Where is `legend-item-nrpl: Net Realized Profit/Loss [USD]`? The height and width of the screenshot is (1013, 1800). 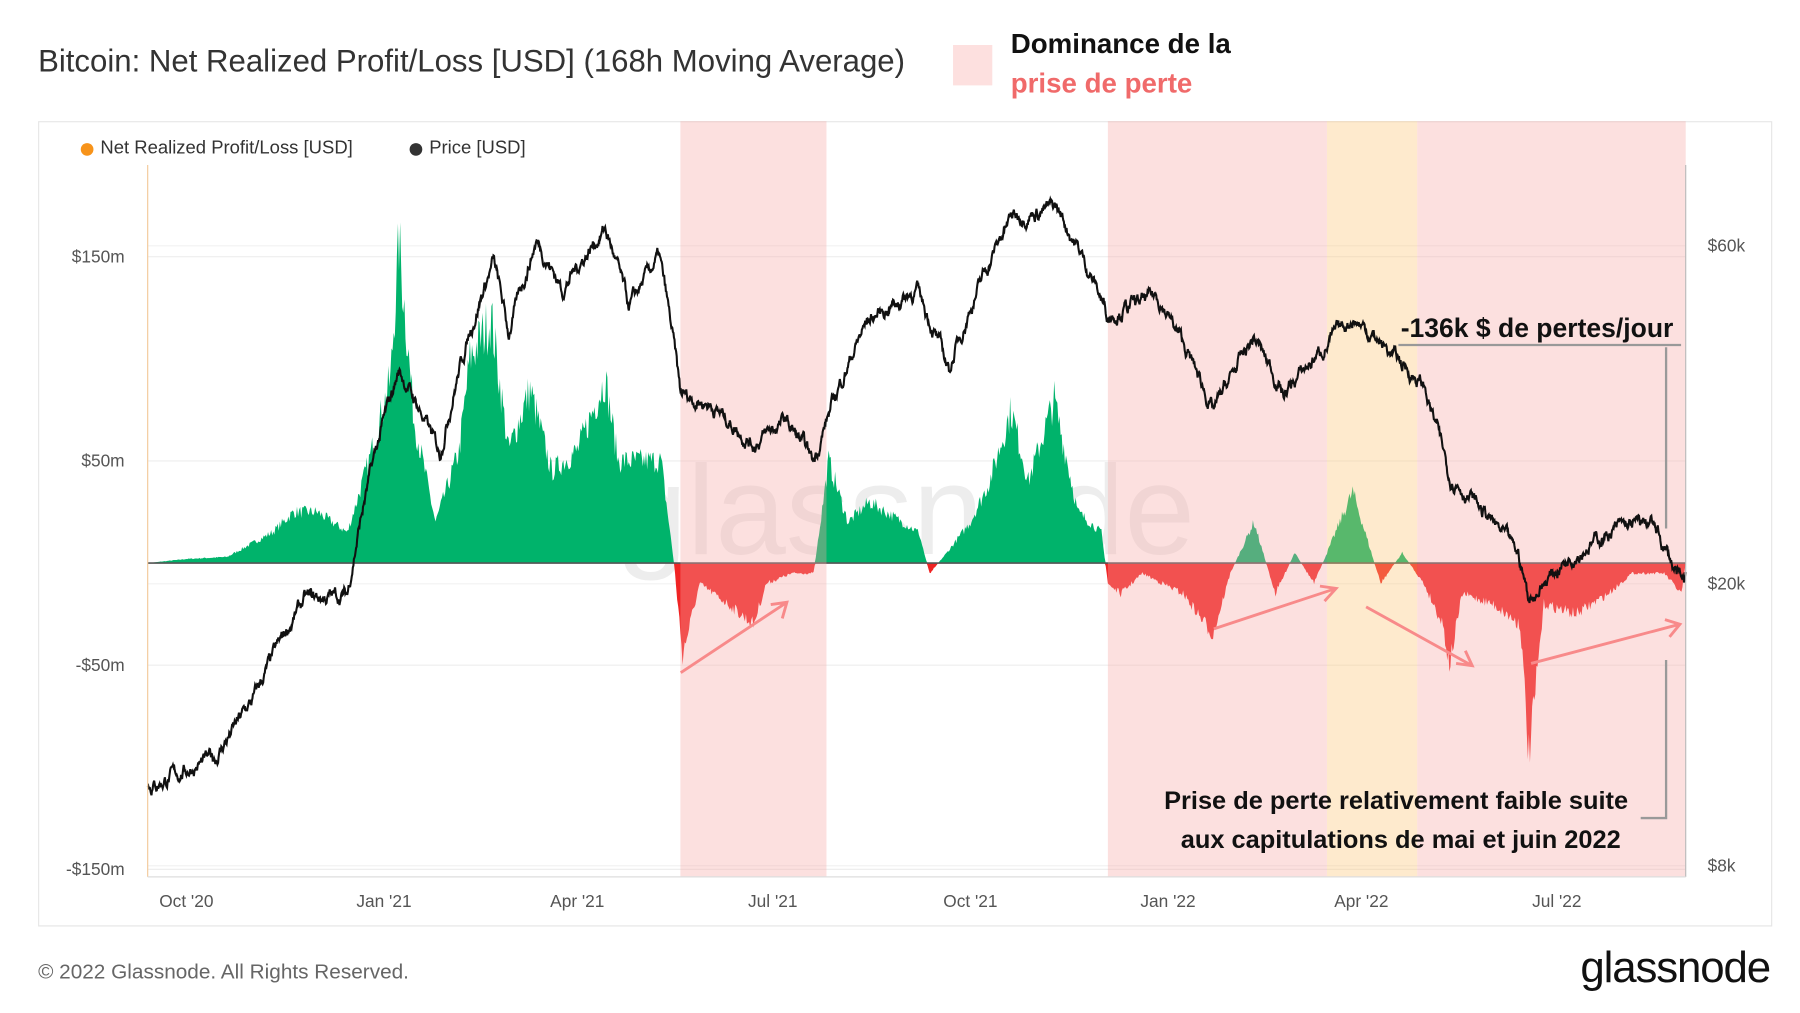 legend-item-nrpl: Net Realized Profit/Loss [USD] is located at coordinates (216, 148).